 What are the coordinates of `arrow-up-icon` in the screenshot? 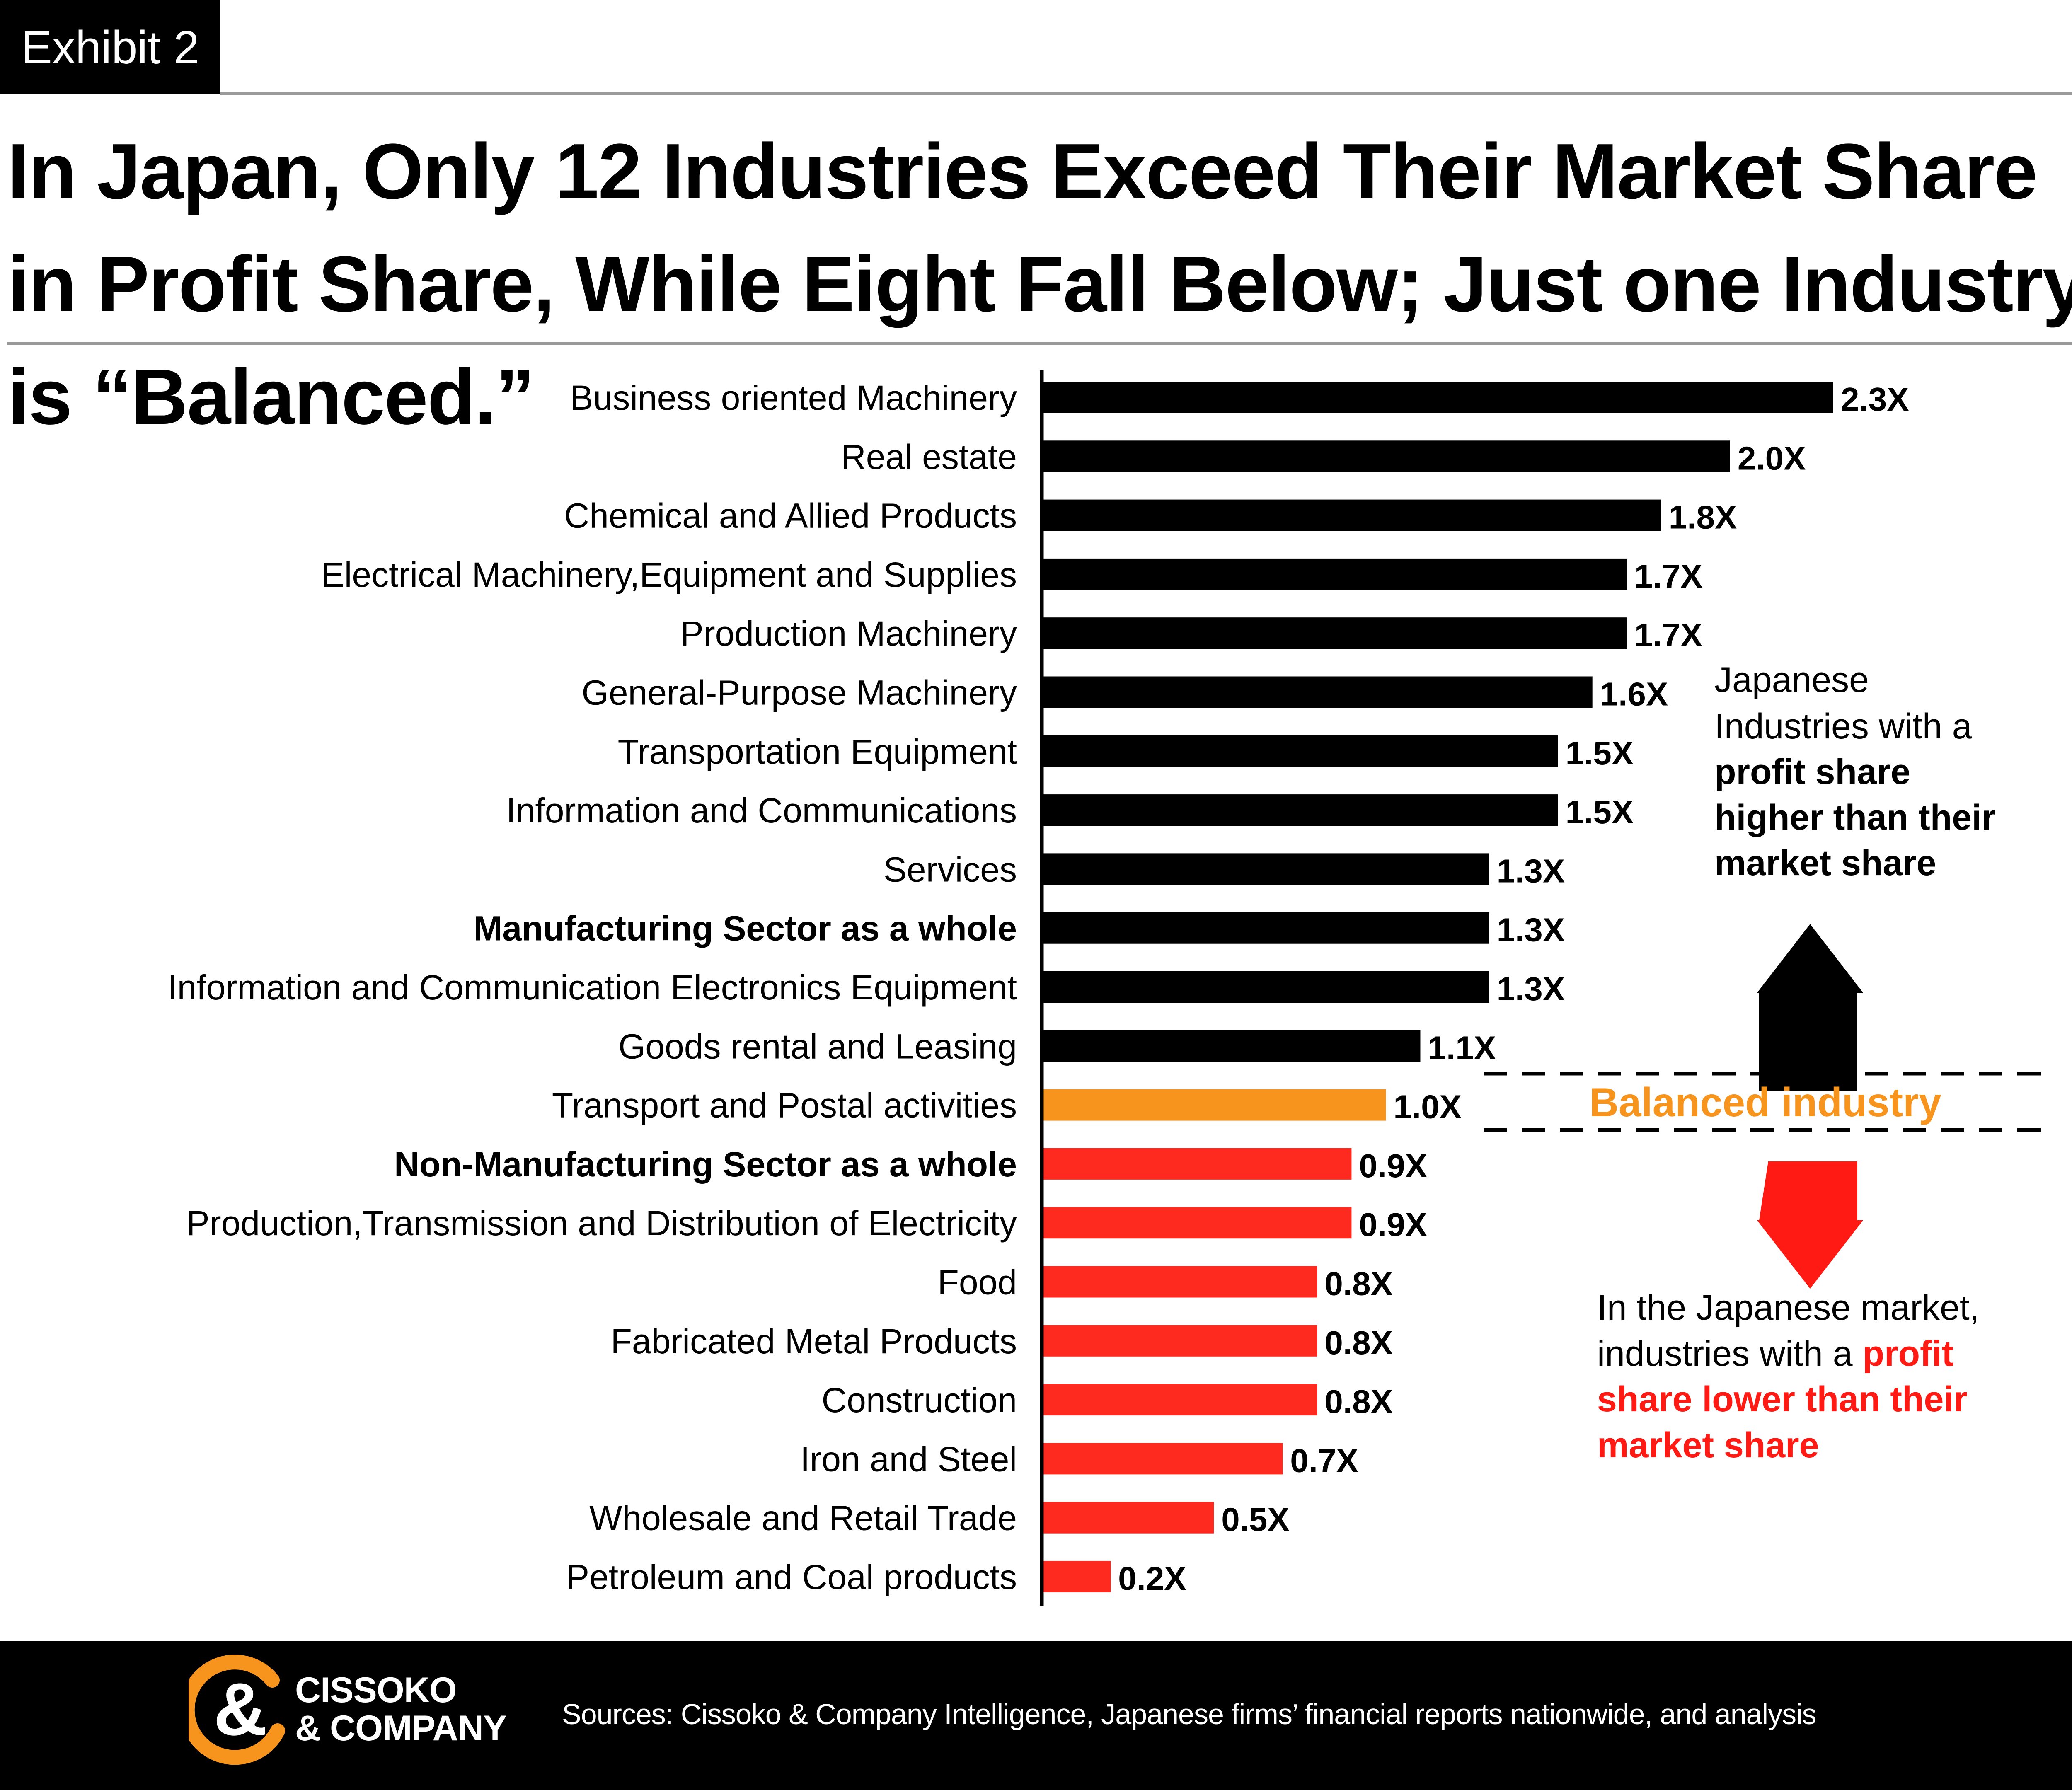 It's located at (1810, 1008).